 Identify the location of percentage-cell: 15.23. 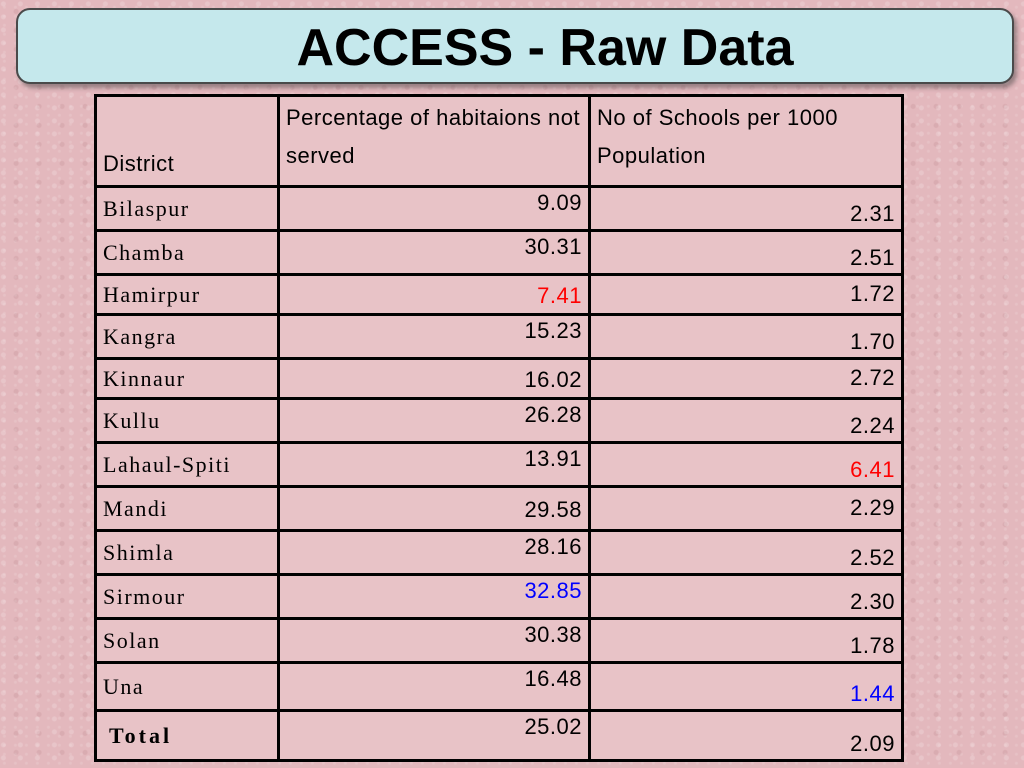
(434, 336).